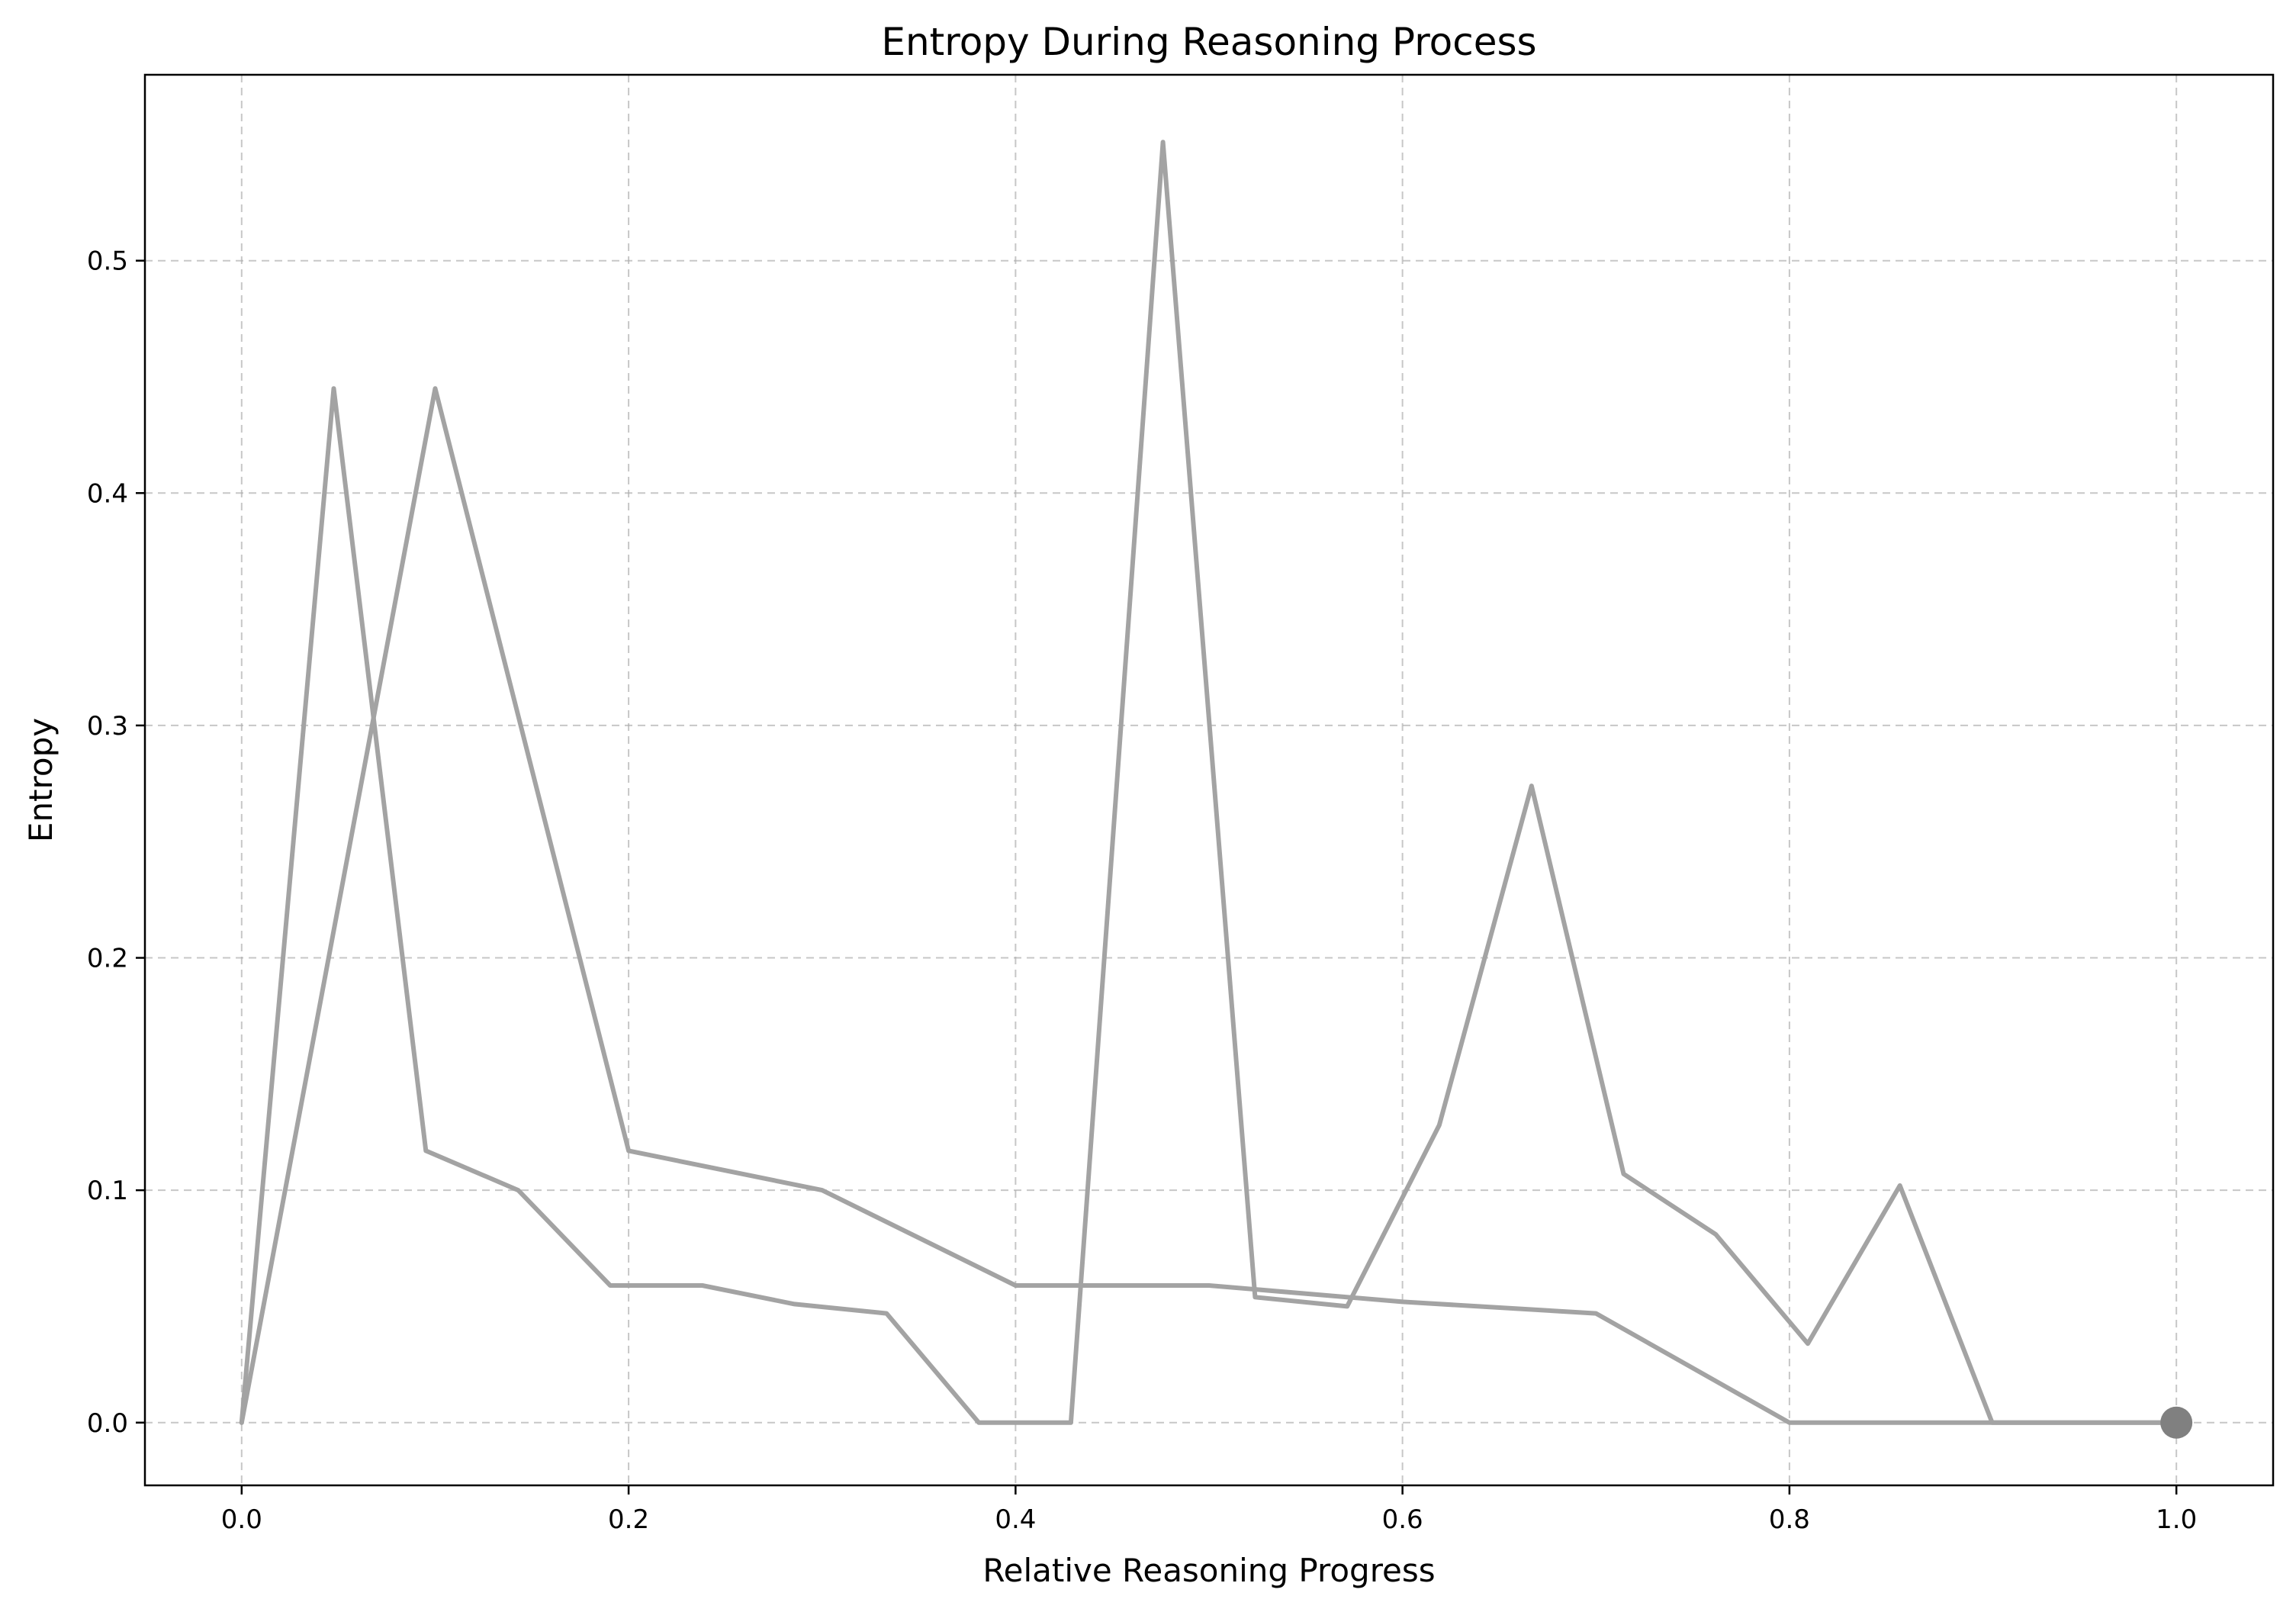 This screenshot has width=2296, height=1612. I want to click on y-tick-label: 0.4, so click(108, 493).